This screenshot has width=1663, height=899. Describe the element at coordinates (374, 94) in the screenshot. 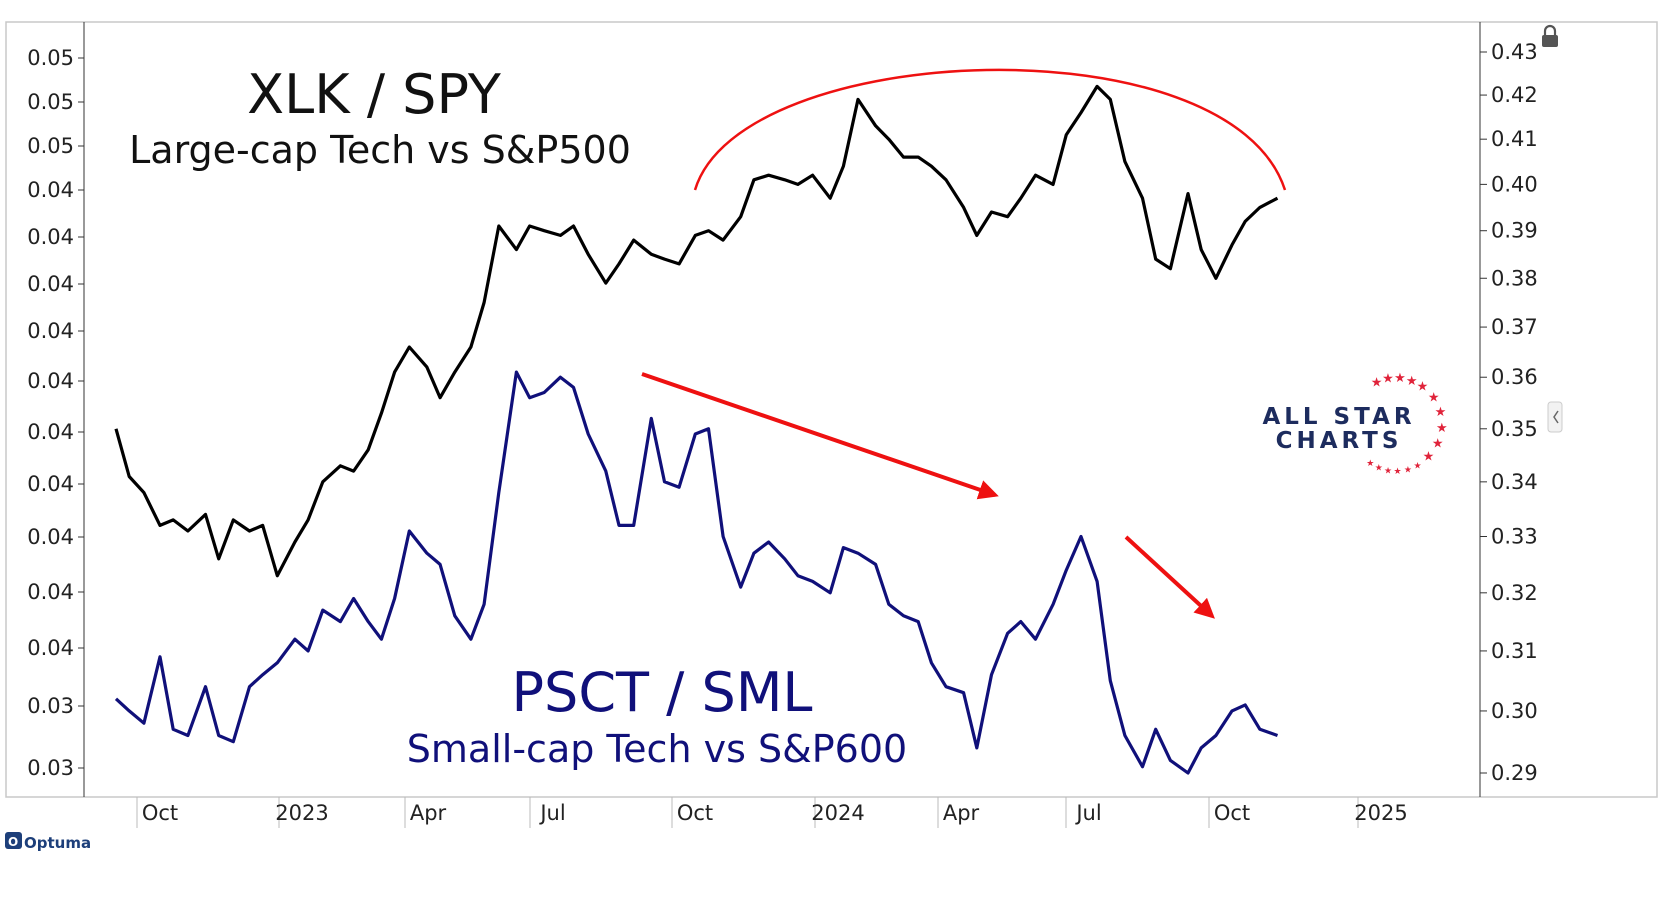

I see `xlk-title: XLK / SPY` at that location.